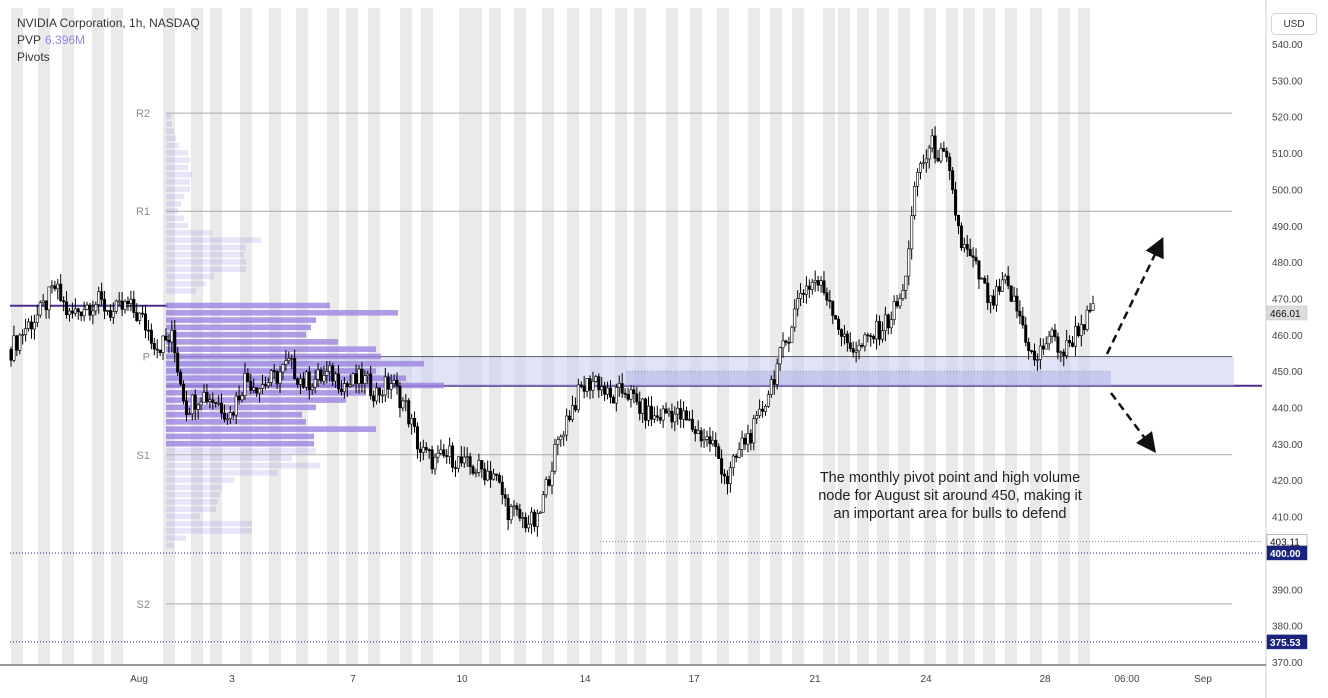 This screenshot has width=1328, height=698. What do you see at coordinates (33, 57) in the screenshot?
I see `pivots-indicator: Pivots` at bounding box center [33, 57].